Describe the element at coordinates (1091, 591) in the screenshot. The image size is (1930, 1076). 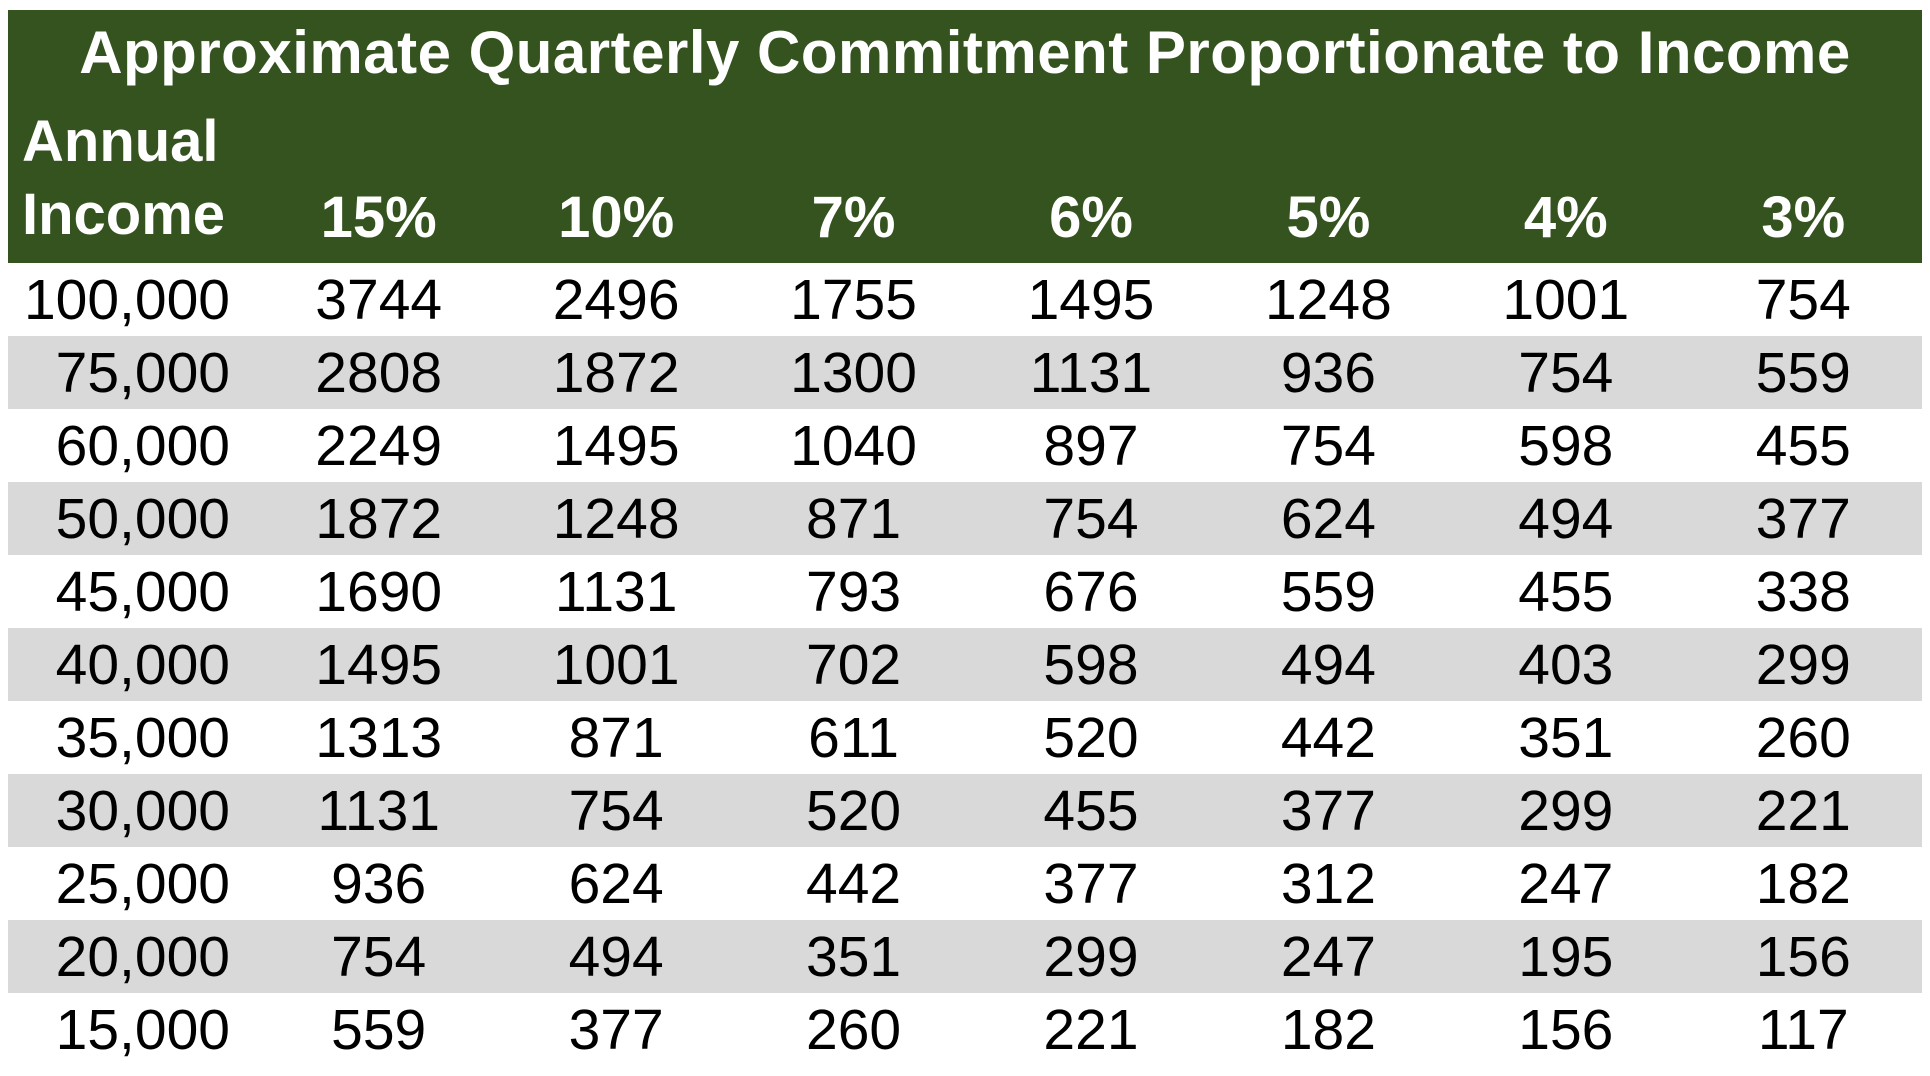
I see `value-cell: 676` at that location.